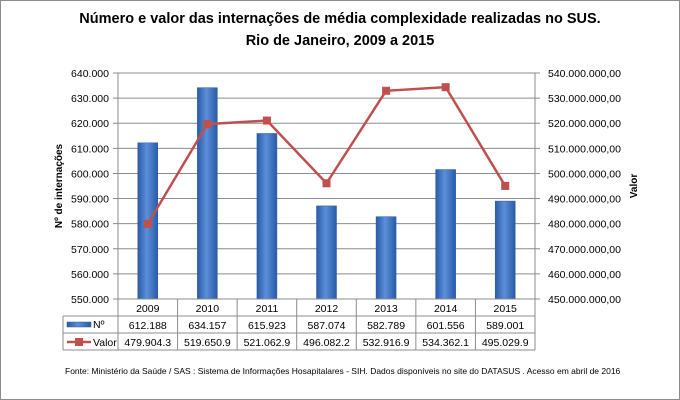 This screenshot has height=400, width=680. What do you see at coordinates (505, 326) in the screenshot?
I see `bar-value-label: 589.001` at bounding box center [505, 326].